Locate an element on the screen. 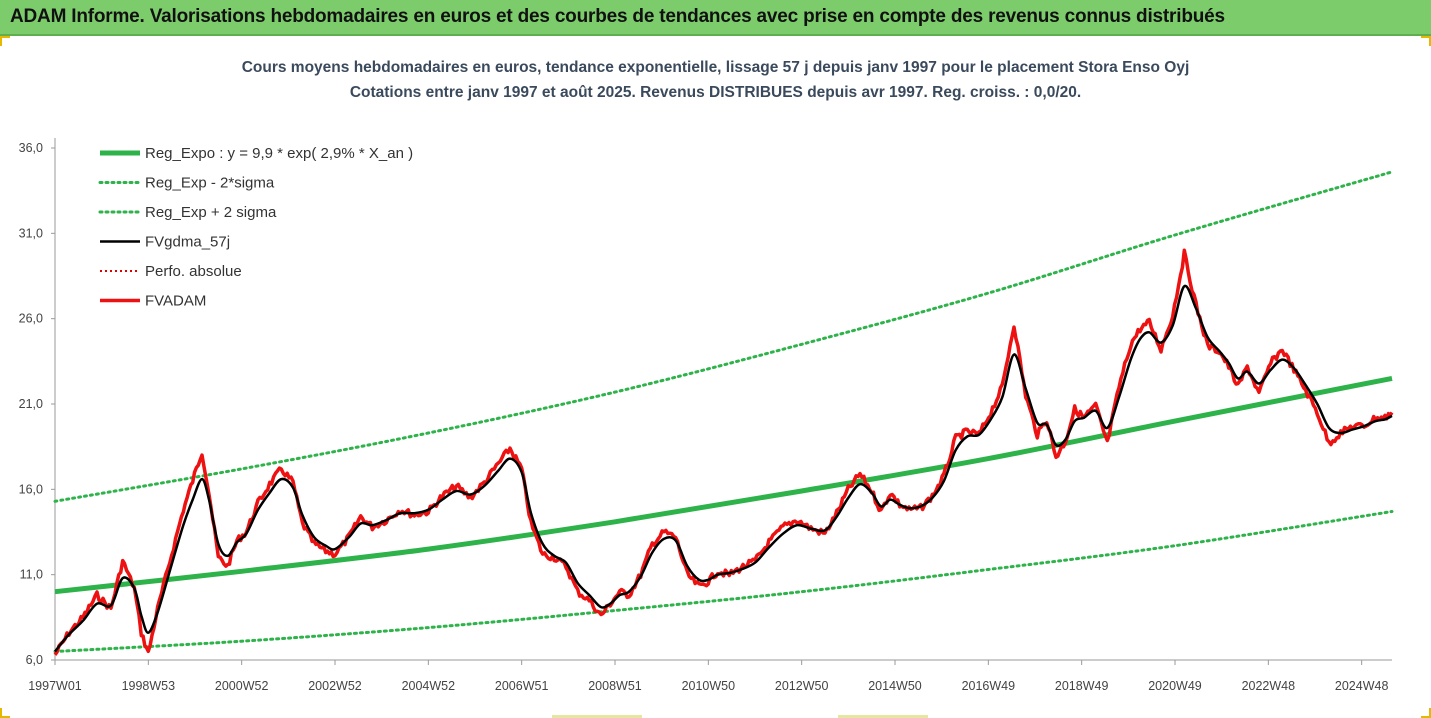  legend-label-perf: Perfo. absolue is located at coordinates (193, 271).